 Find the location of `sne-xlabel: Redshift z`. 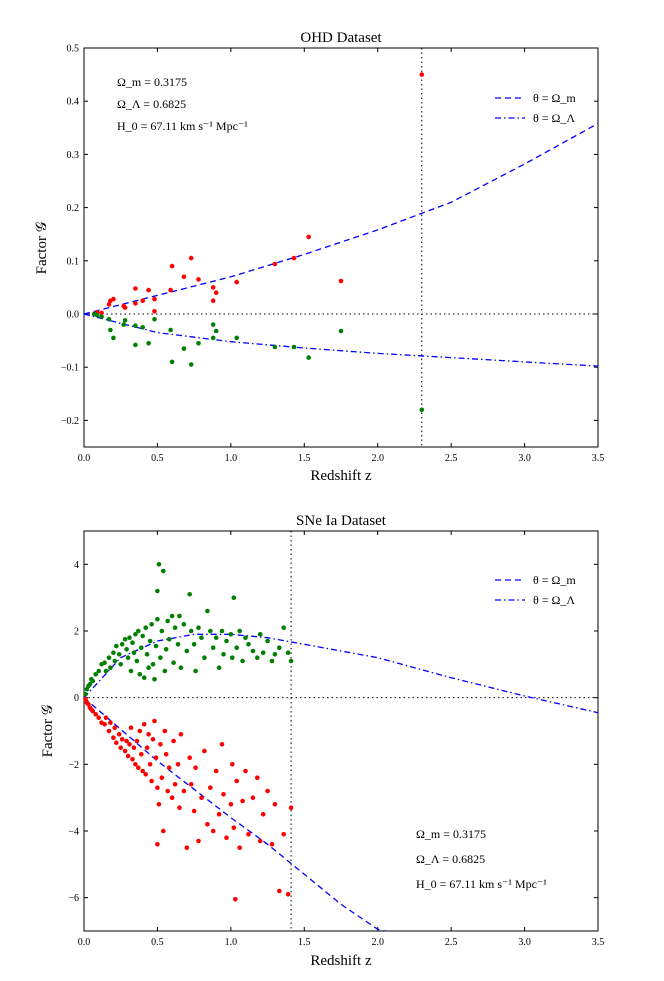

sne-xlabel: Redshift z is located at coordinates (341, 961).